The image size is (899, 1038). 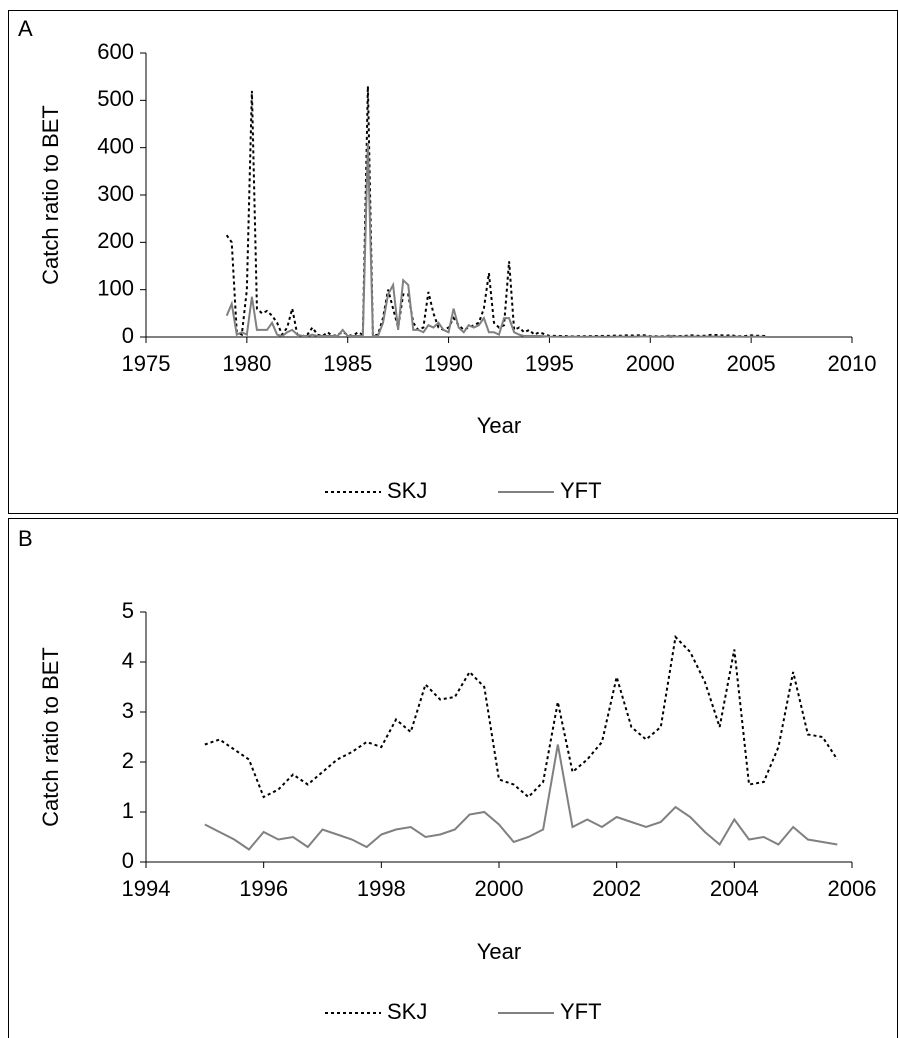 I want to click on y-tick-label: 100, so click(x=115, y=287).